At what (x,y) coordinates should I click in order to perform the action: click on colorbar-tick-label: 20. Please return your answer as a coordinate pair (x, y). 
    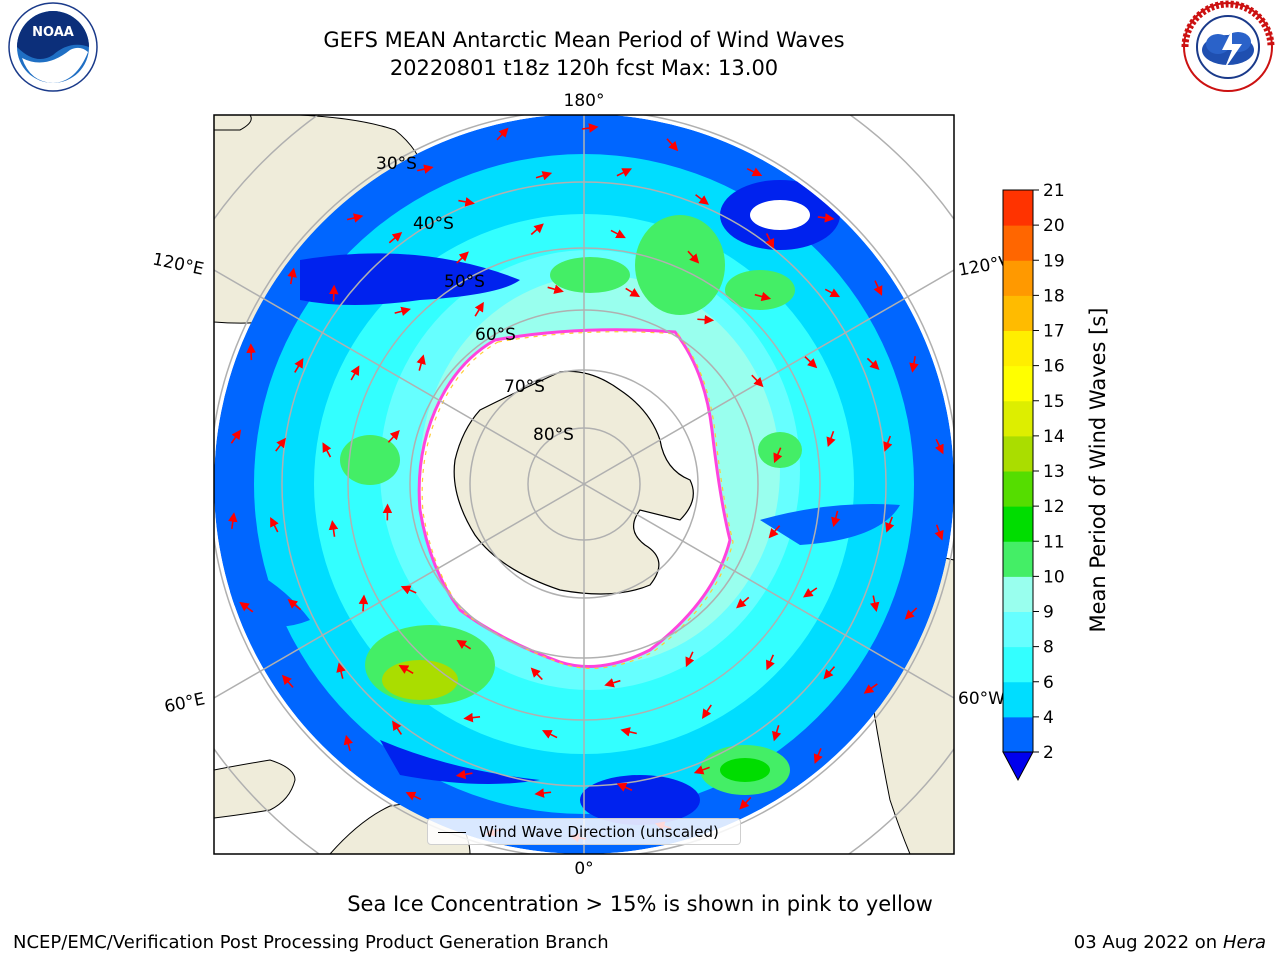
    Looking at the image, I should click on (1054, 226).